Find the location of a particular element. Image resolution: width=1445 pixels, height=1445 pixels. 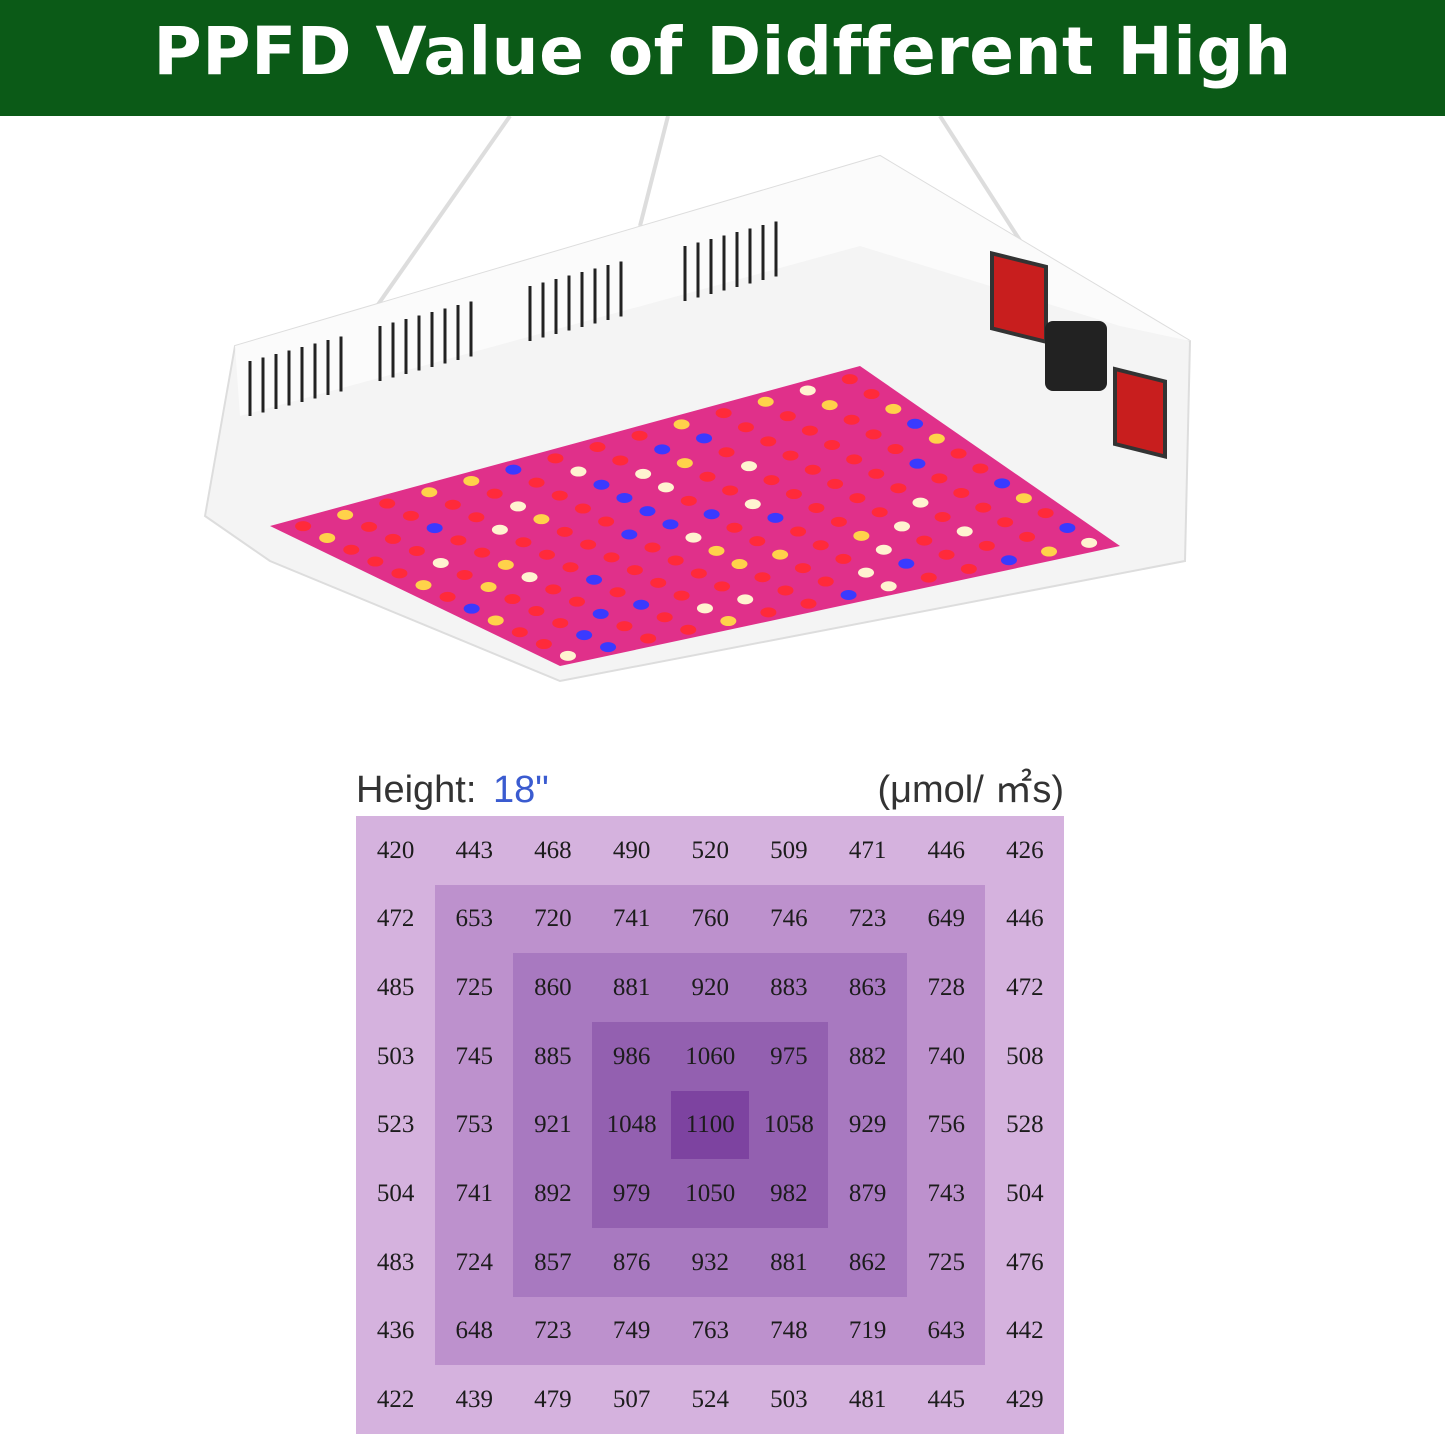

ppfd-cell: 468 is located at coordinates (553, 851).